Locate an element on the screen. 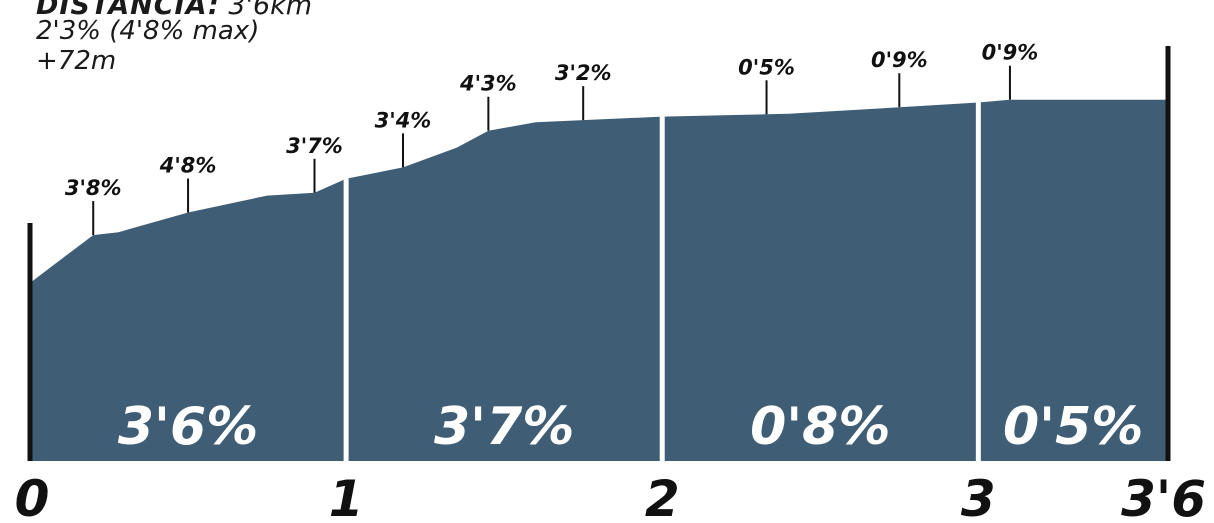 Image resolution: width=1214 pixels, height=523 pixels. annotation-label-4: 3'4% is located at coordinates (403, 120).